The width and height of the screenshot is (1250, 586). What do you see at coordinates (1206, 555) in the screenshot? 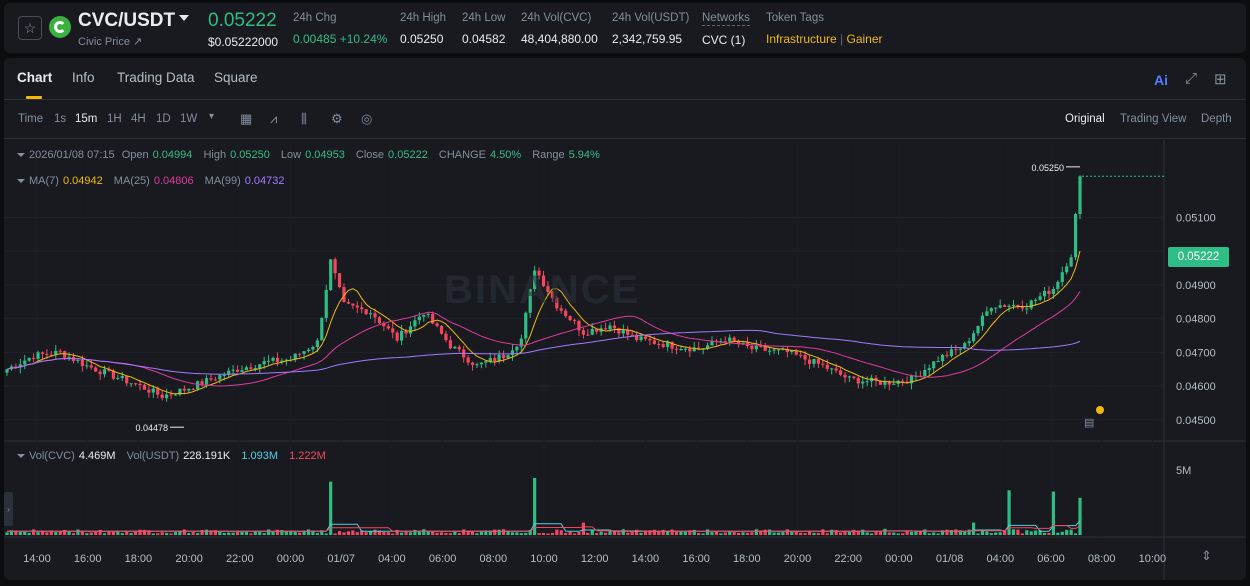
I see `fit-screen-icon: ⇕` at bounding box center [1206, 555].